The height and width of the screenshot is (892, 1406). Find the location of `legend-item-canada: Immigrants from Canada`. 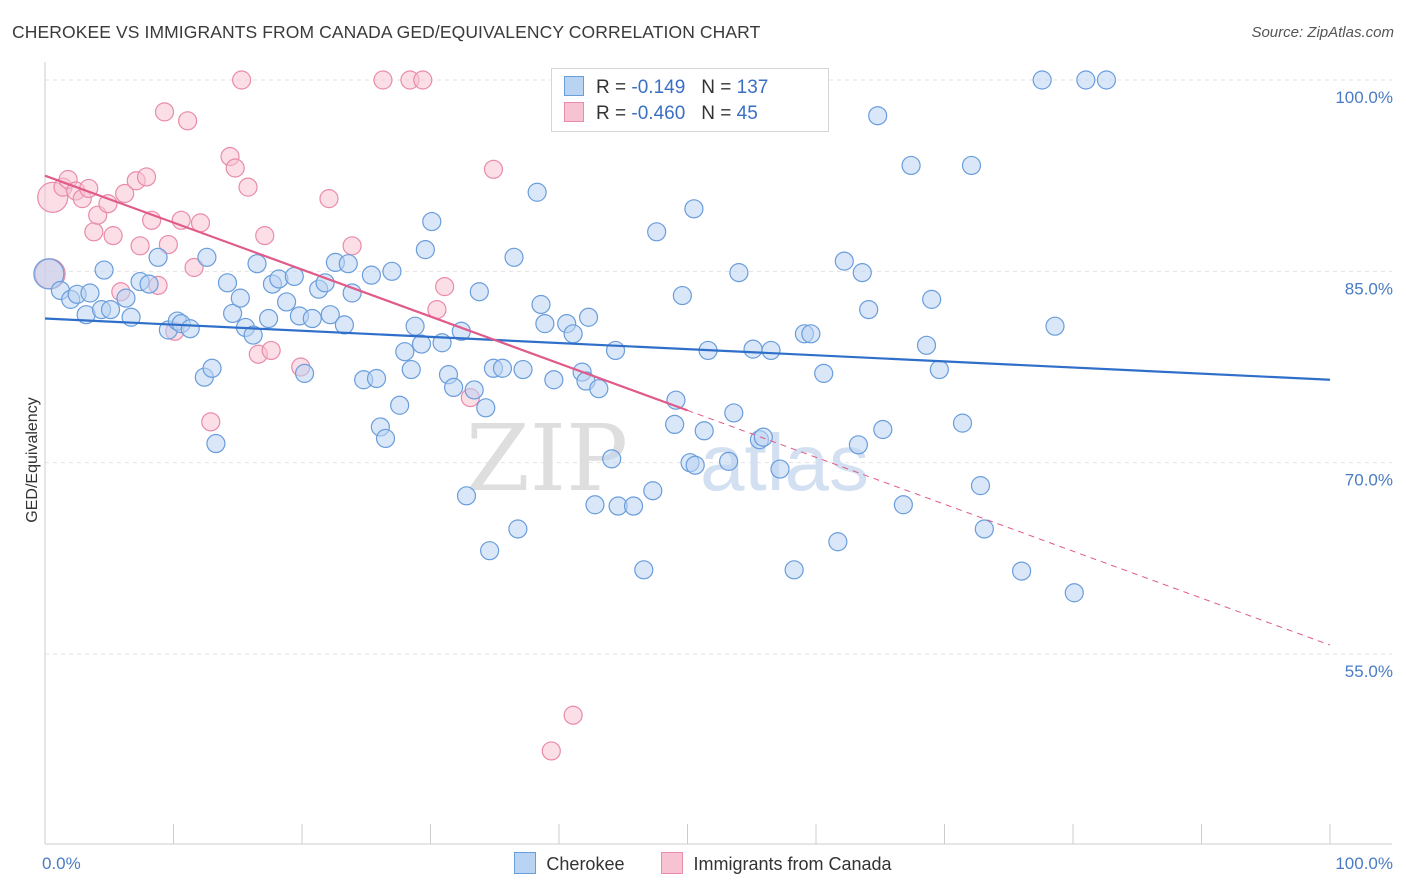

legend-item-canada: Immigrants from Canada is located at coordinates (776, 863).